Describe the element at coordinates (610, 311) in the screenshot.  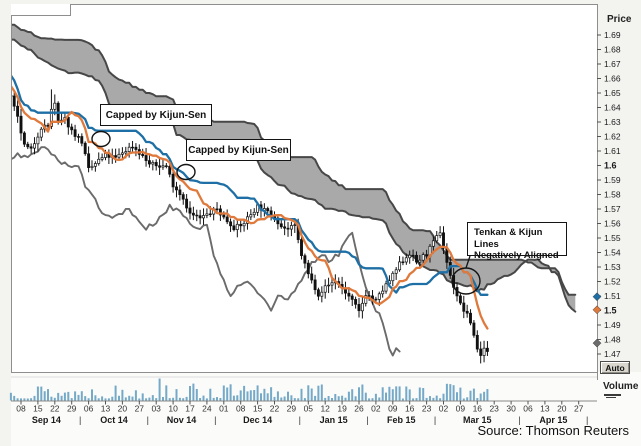
I see `svg-text: 1.5` at that location.